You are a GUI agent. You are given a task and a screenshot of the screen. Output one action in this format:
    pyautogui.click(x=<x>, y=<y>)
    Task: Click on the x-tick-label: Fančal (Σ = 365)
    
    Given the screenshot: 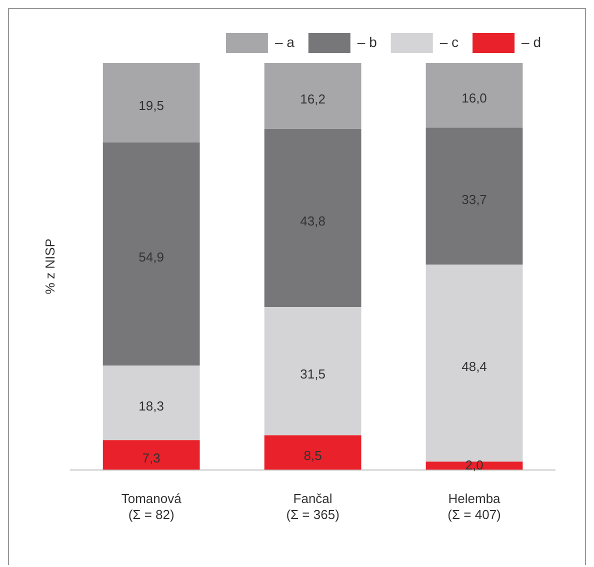 What is the action you would take?
    pyautogui.click(x=313, y=506)
    